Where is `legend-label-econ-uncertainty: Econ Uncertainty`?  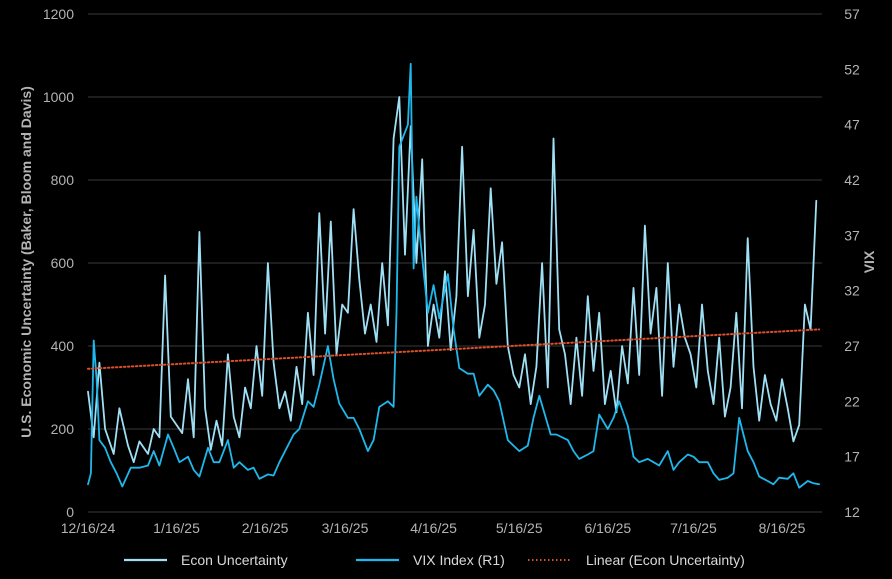
legend-label-econ-uncertainty: Econ Uncertainty is located at coordinates (234, 560).